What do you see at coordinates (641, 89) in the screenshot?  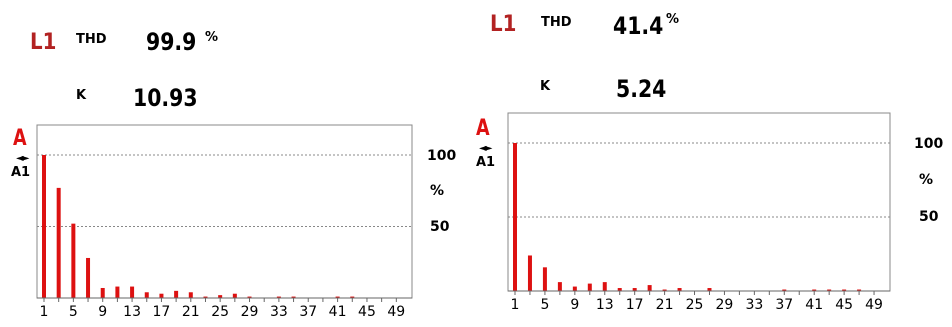 I see `k-factor-value: 5.24` at bounding box center [641, 89].